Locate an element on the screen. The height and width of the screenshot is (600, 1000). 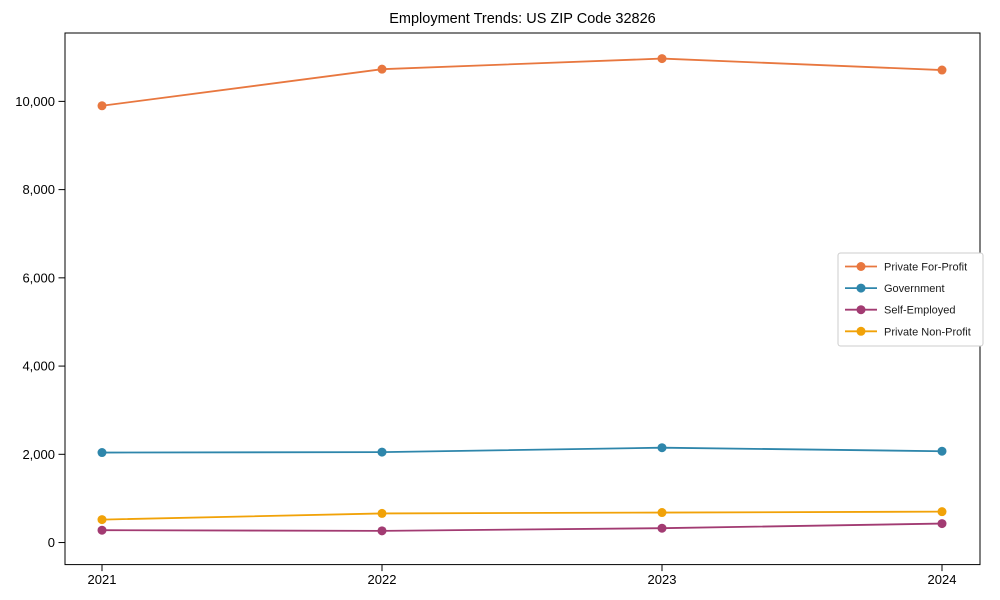
marker-private-non-profit-2022 is located at coordinates (382, 513).